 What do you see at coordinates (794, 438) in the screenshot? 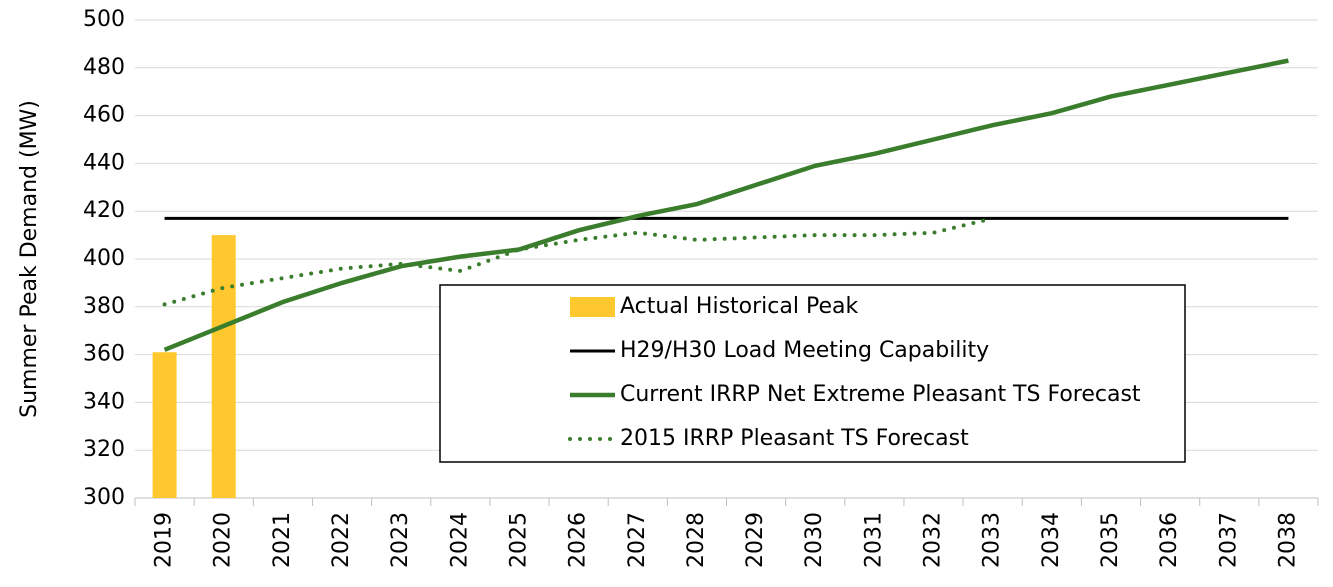
I see `legend-label: 2015 IRRP Pleasant TS Forecast` at bounding box center [794, 438].